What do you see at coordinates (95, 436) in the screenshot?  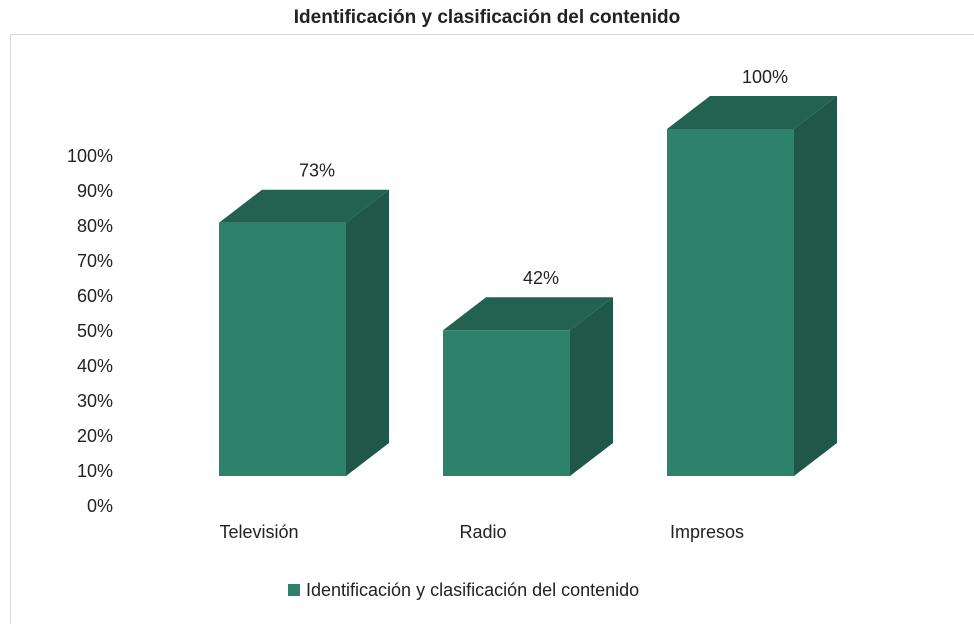 I see `y-tick-label: 20%` at bounding box center [95, 436].